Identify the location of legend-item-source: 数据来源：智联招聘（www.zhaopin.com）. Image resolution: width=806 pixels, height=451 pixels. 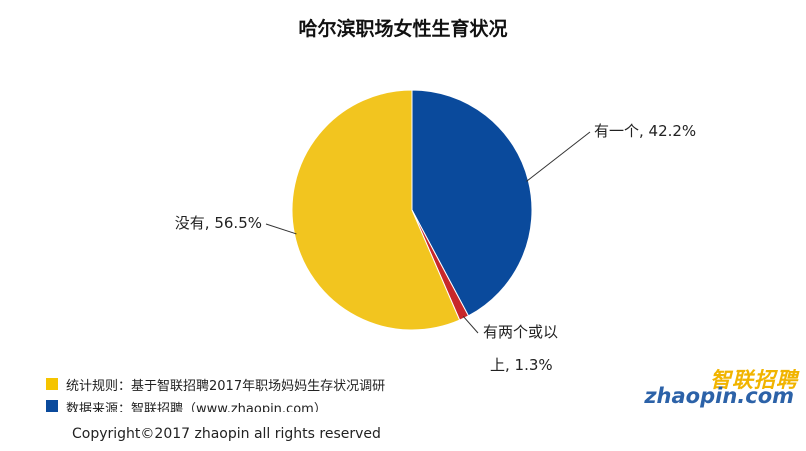
(186, 405).